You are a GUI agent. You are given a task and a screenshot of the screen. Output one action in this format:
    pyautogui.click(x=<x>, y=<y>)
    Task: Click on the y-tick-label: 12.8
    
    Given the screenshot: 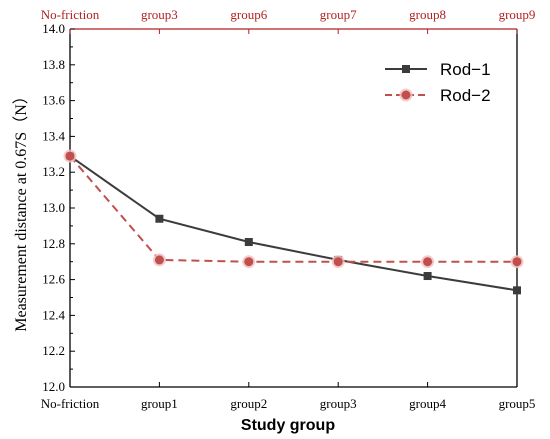 What is the action you would take?
    pyautogui.click(x=53, y=243)
    